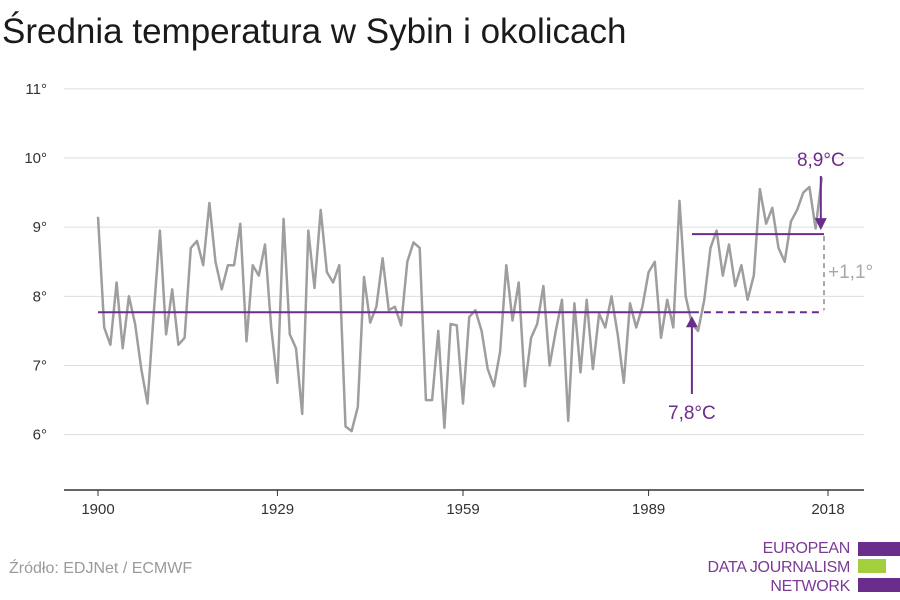 This screenshot has width=900, height=600. Describe the element at coordinates (101, 568) in the screenshot. I see `source-note: Źródło: EDJNet / ECMWF` at that location.